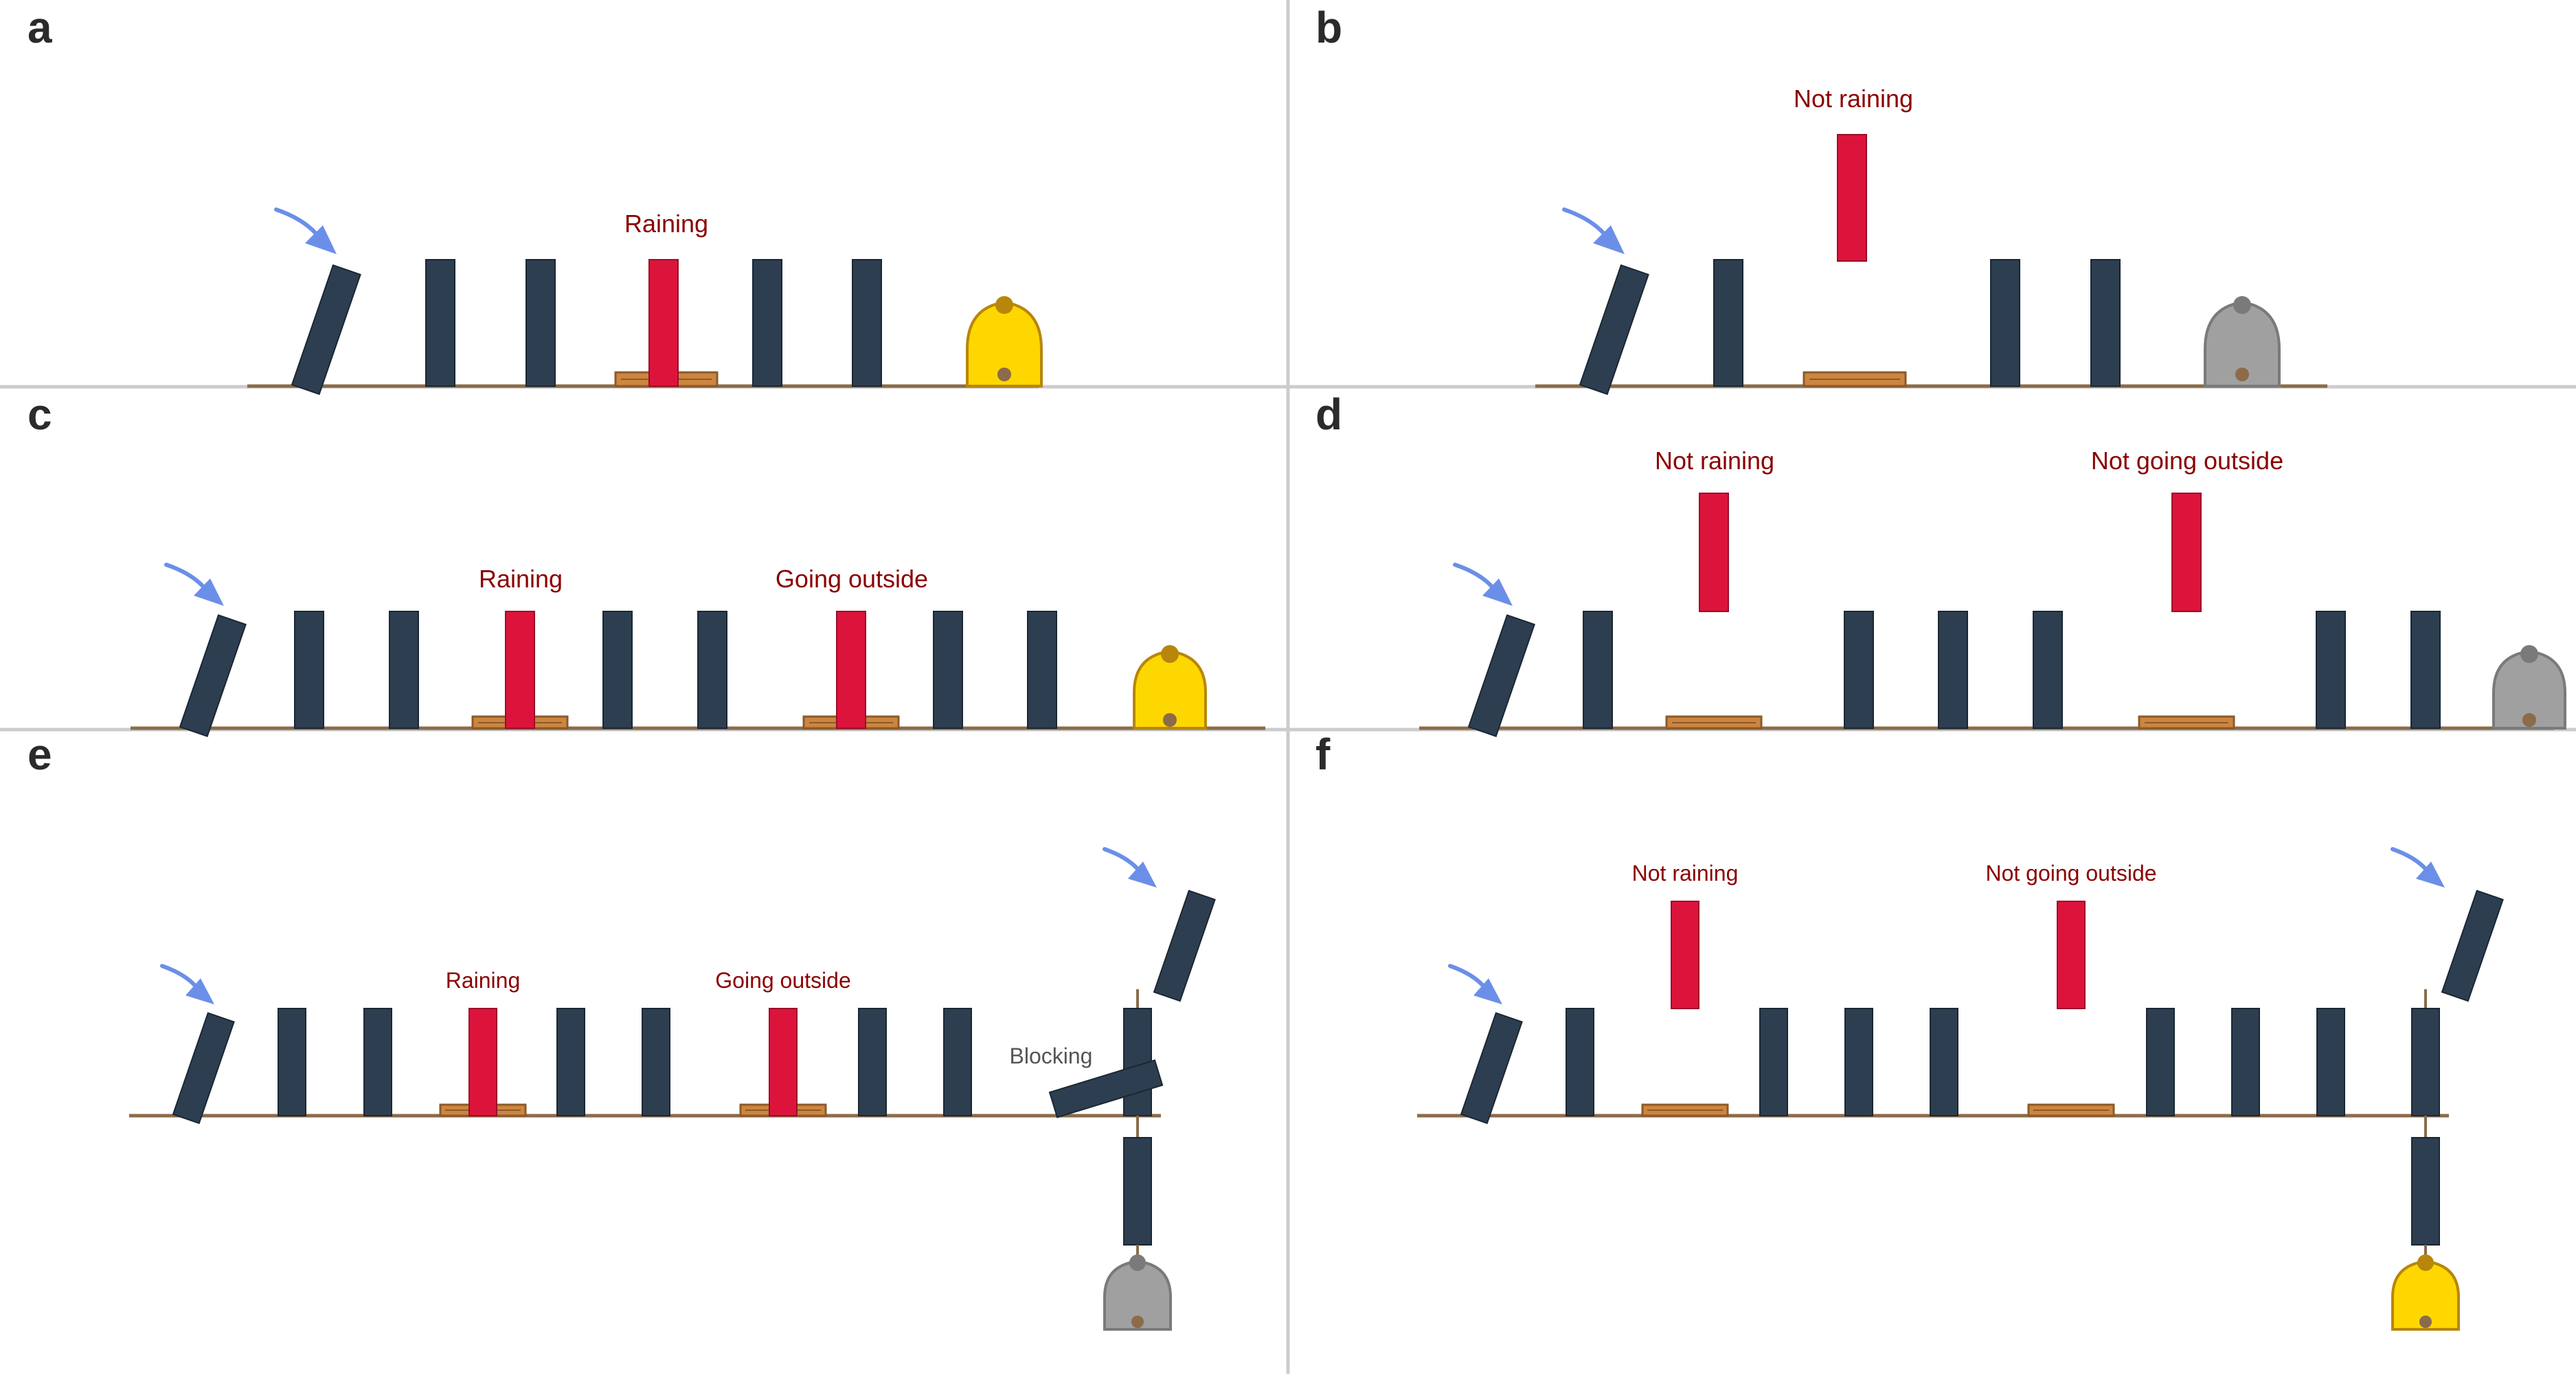  I want to click on blocking-domino, so click(1106, 1088).